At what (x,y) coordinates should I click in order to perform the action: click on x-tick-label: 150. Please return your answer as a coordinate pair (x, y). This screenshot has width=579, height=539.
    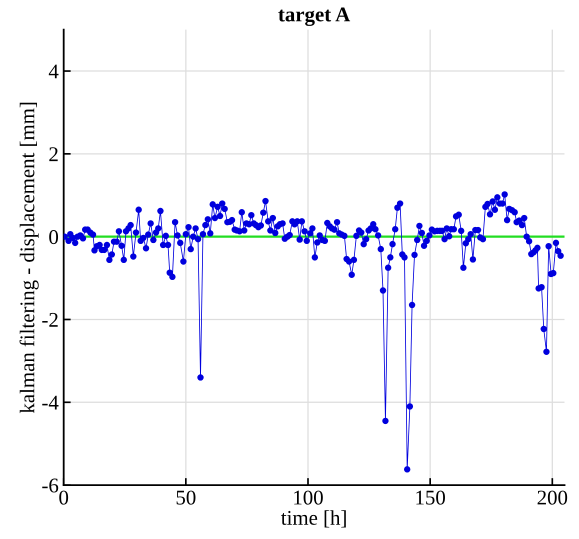
    Looking at the image, I should click on (430, 497).